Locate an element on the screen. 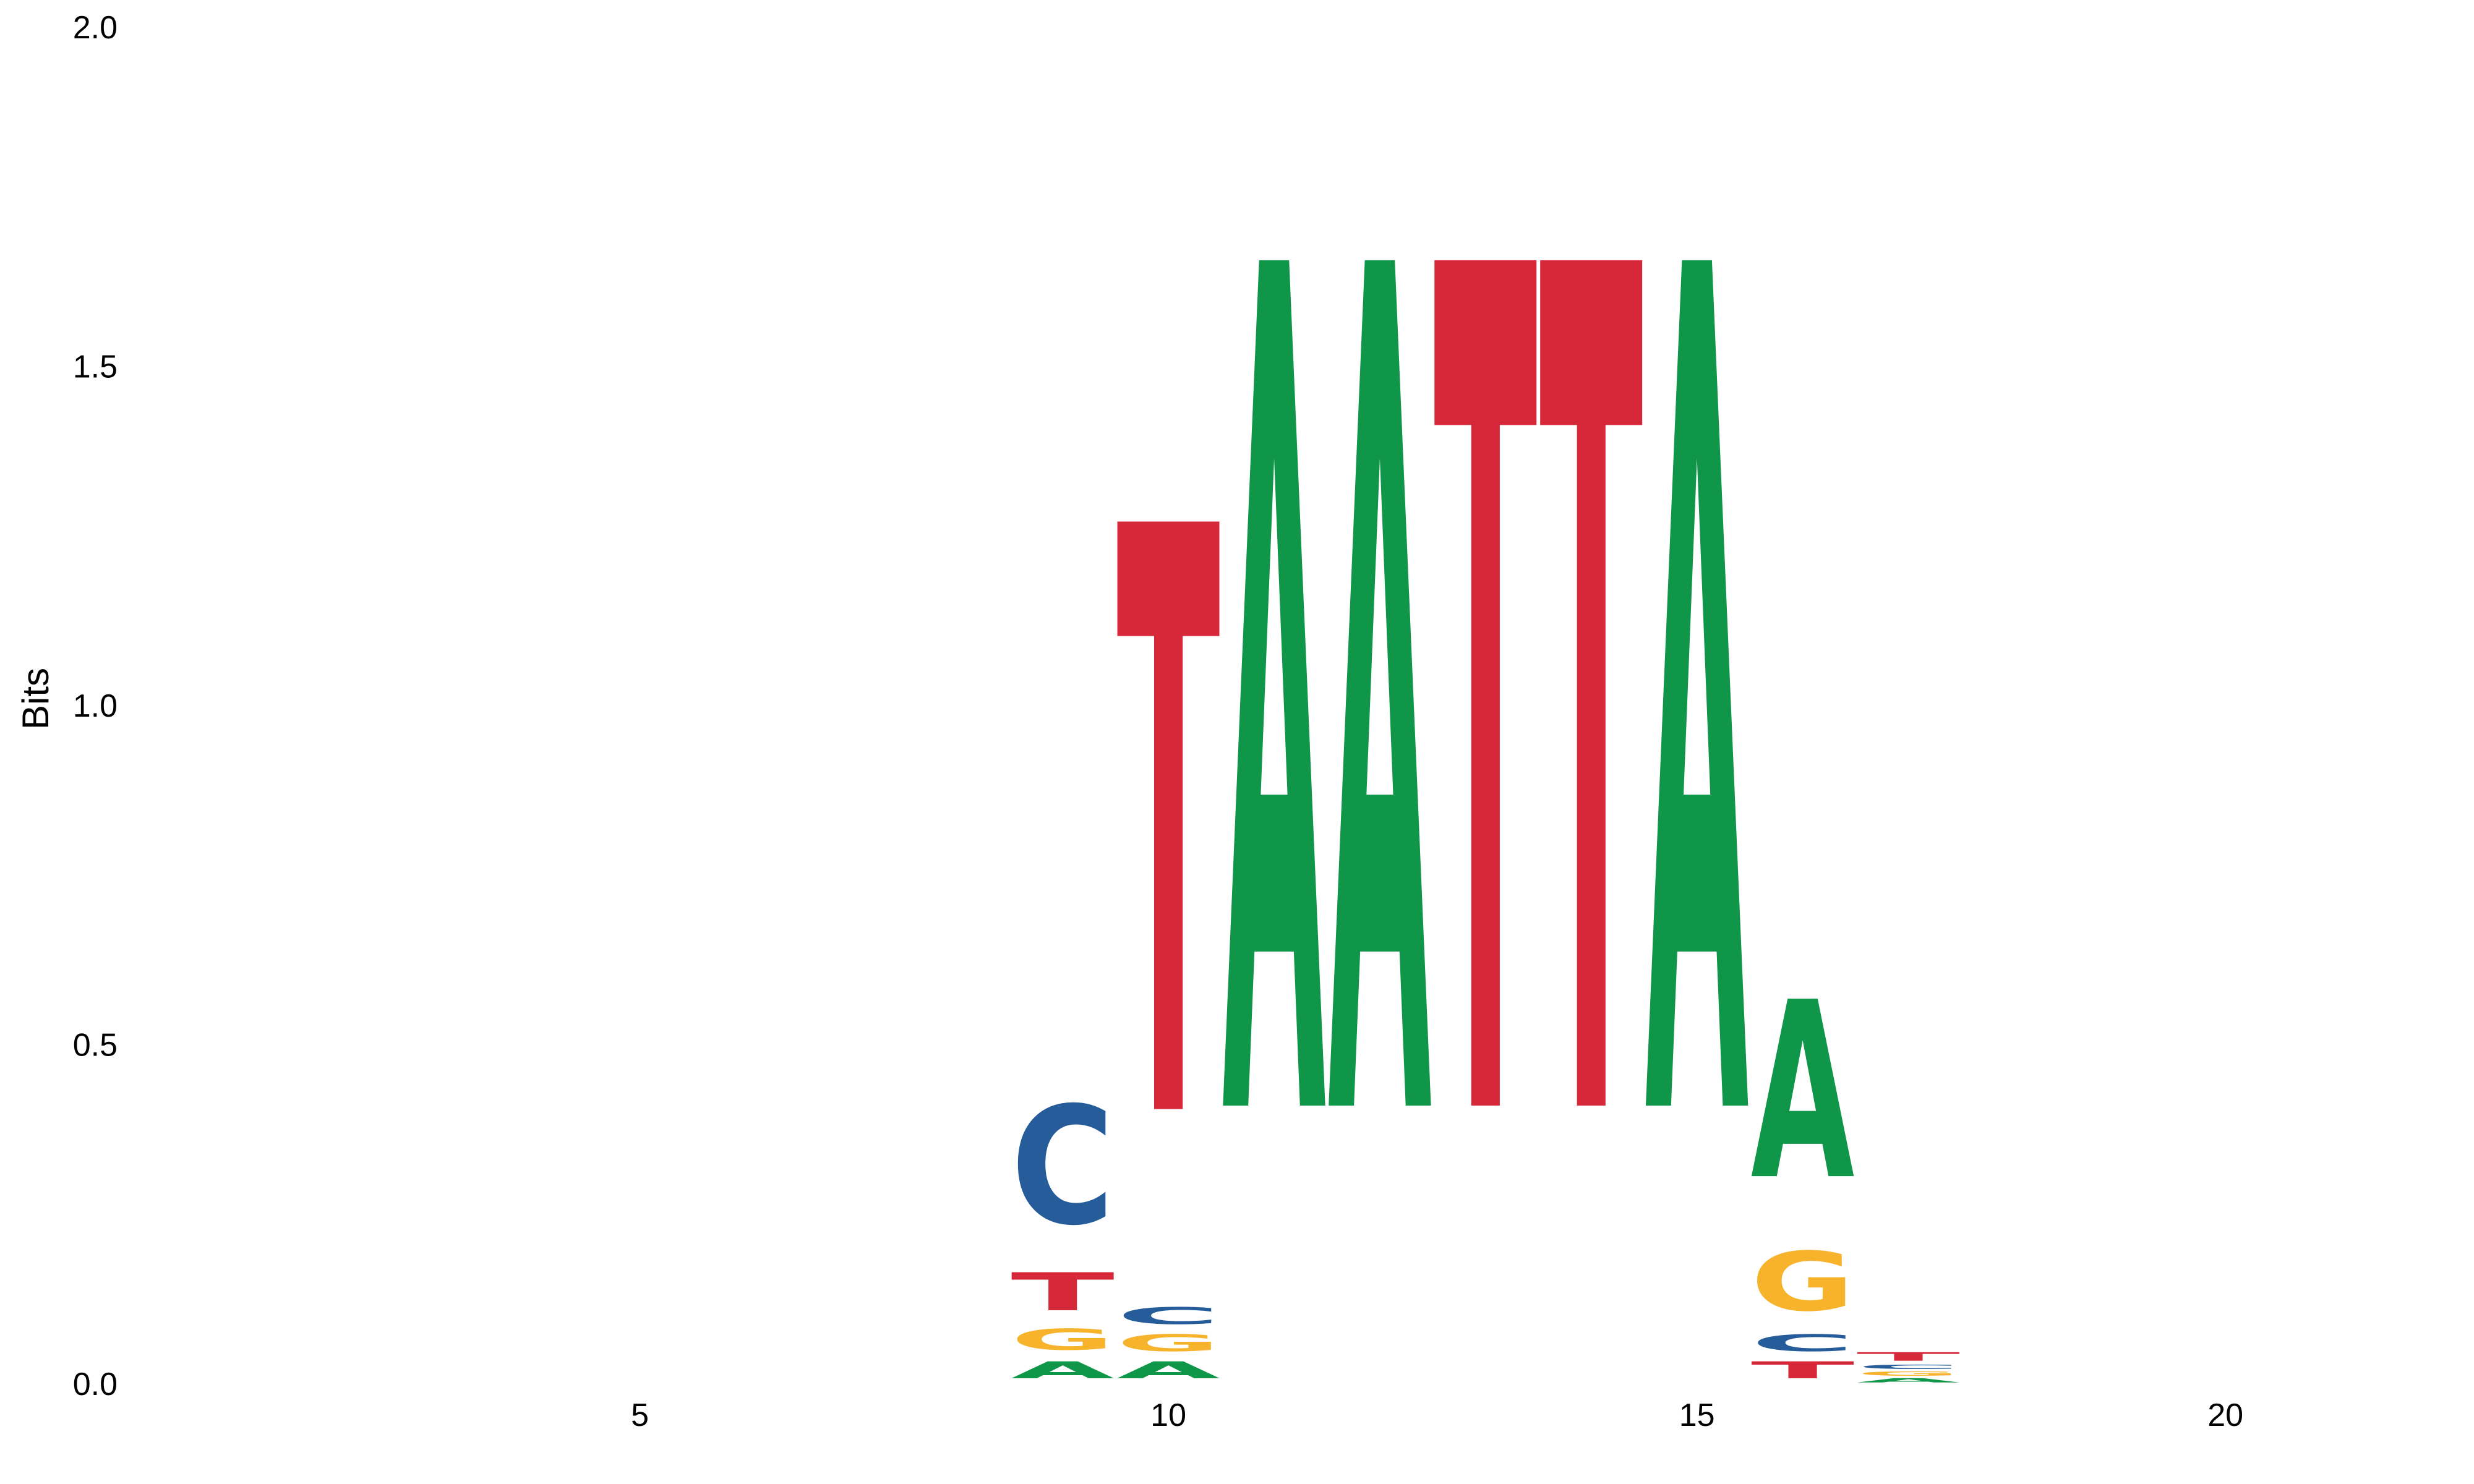  x-axis-ticks: 5 10 15 20 is located at coordinates (1437, 1415).